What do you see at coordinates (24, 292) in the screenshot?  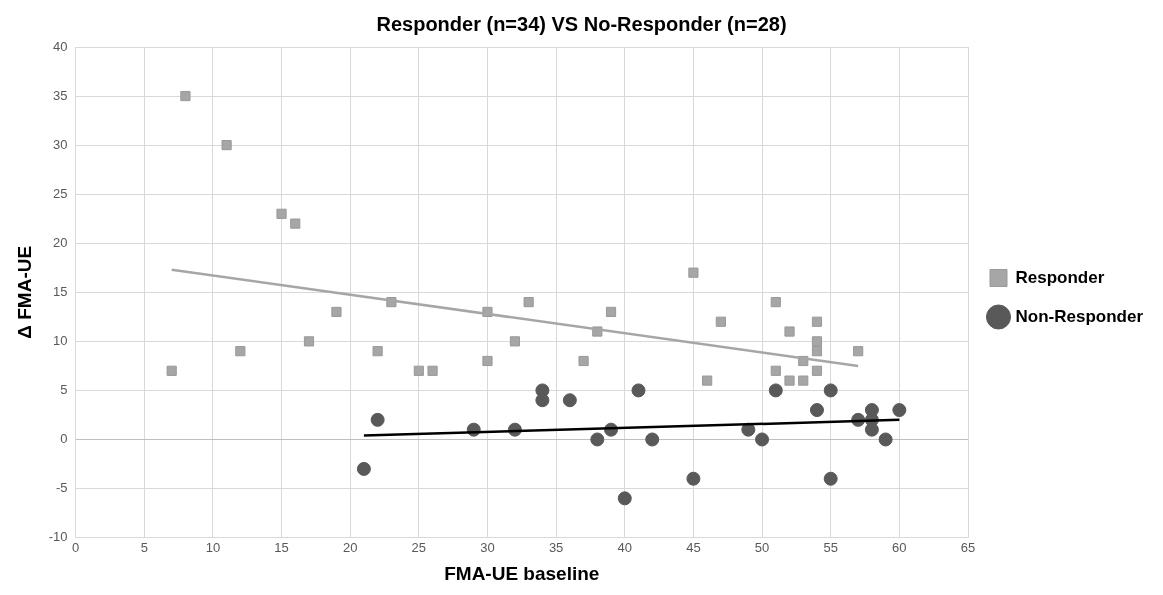 I see `y-axis-title: Δ FMA-UE` at bounding box center [24, 292].